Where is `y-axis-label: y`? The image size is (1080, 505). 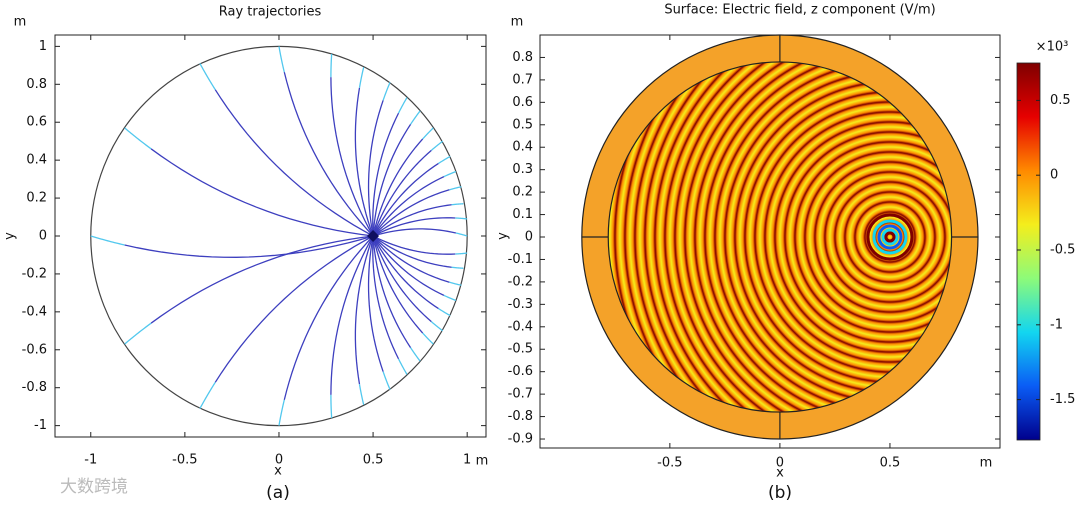
y-axis-label: y is located at coordinates (10, 236).